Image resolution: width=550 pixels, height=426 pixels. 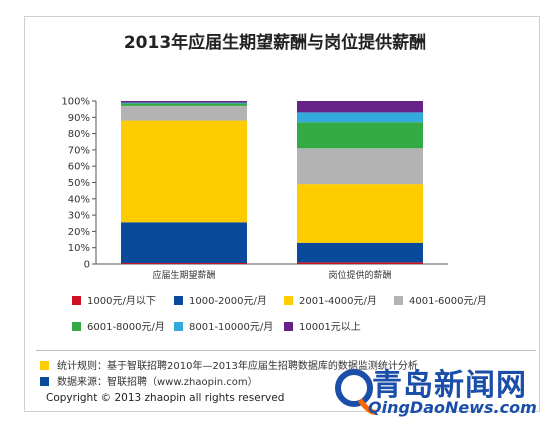 I want to click on y-tick-label: 60%, so click(x=79, y=167).